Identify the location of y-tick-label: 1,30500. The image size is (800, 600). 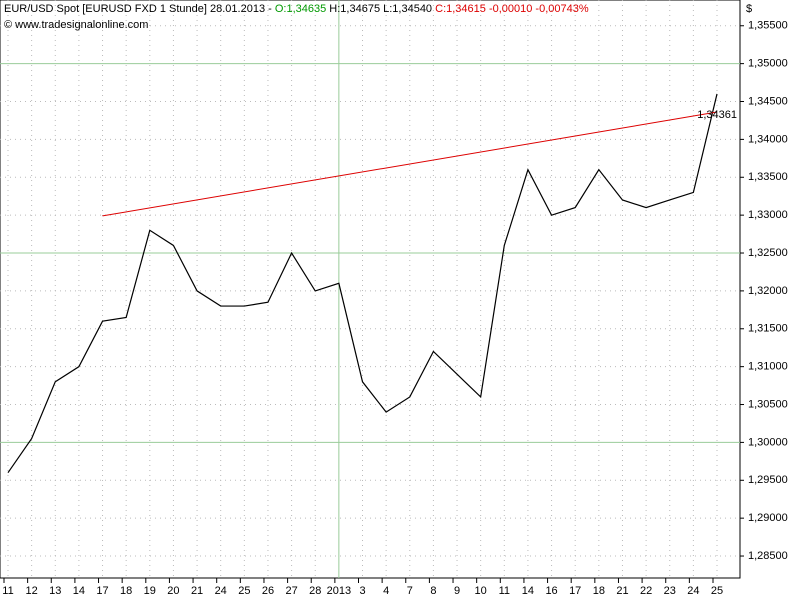
(768, 404).